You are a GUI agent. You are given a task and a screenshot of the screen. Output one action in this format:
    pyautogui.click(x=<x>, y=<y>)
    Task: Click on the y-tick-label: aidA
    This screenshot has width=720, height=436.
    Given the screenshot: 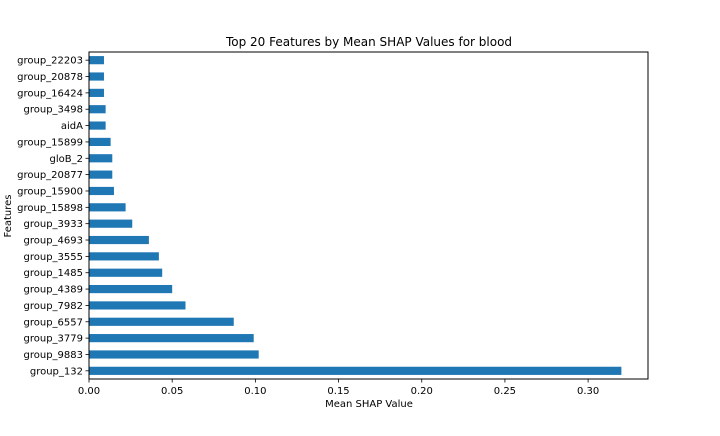 What is the action you would take?
    pyautogui.click(x=72, y=126)
    